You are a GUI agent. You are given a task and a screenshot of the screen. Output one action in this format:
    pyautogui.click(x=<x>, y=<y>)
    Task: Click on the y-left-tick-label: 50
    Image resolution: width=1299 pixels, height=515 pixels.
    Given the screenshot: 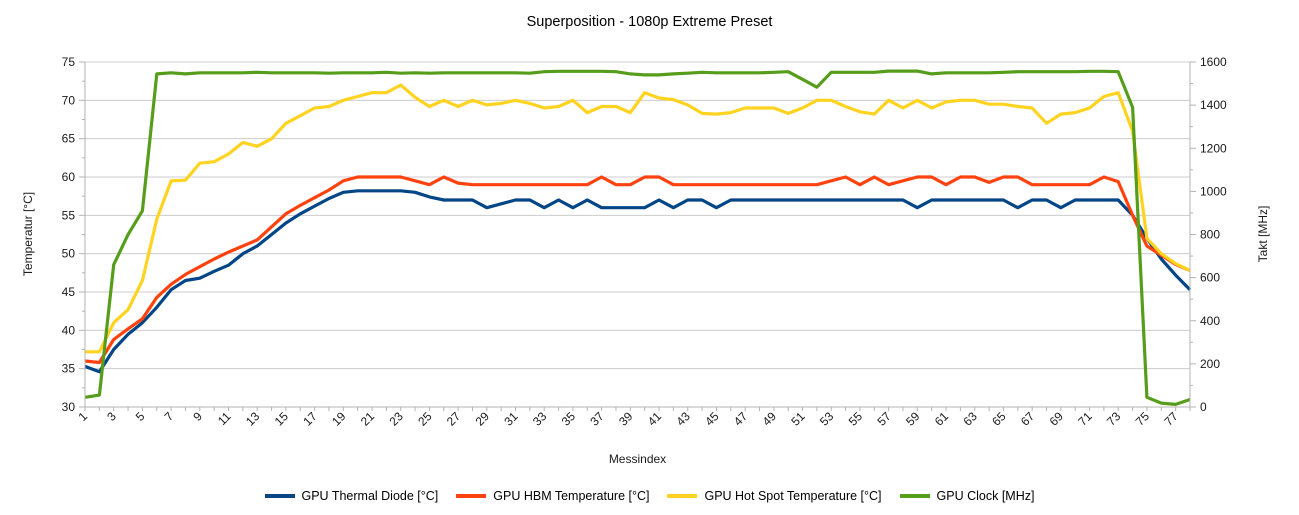 What is the action you would take?
    pyautogui.click(x=69, y=254)
    